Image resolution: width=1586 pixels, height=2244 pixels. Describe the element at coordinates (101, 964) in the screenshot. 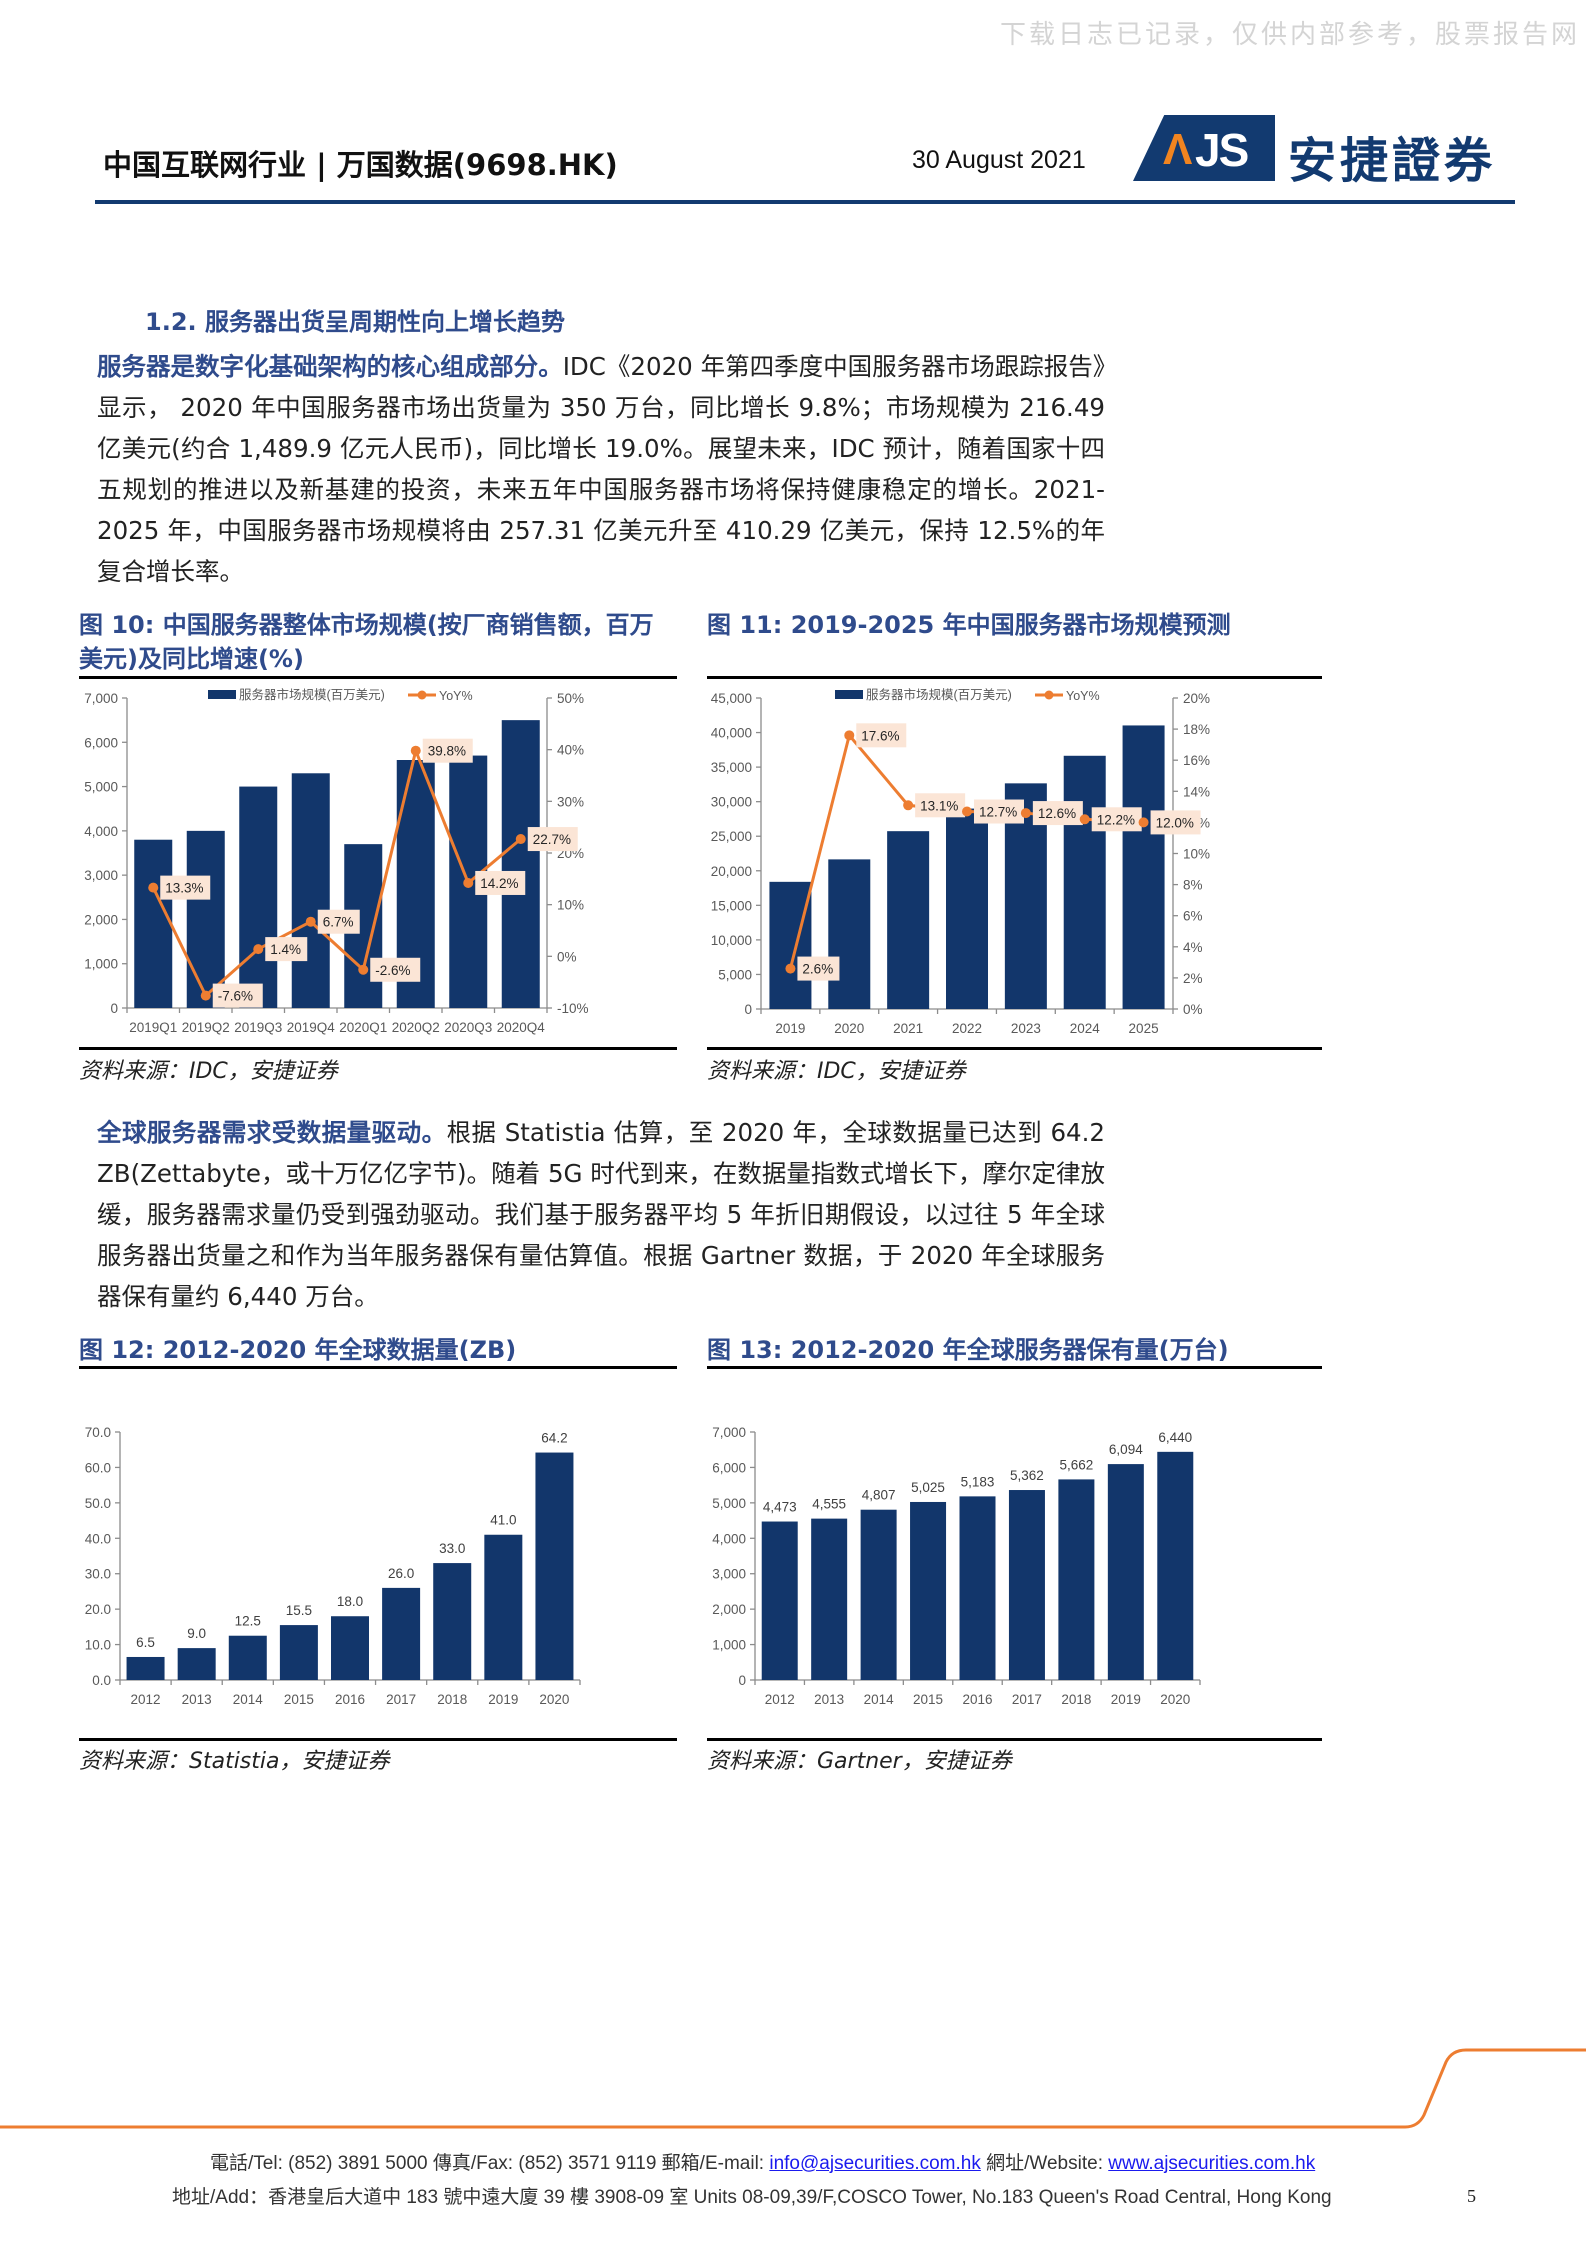

I see `svg-text: 1,000` at that location.